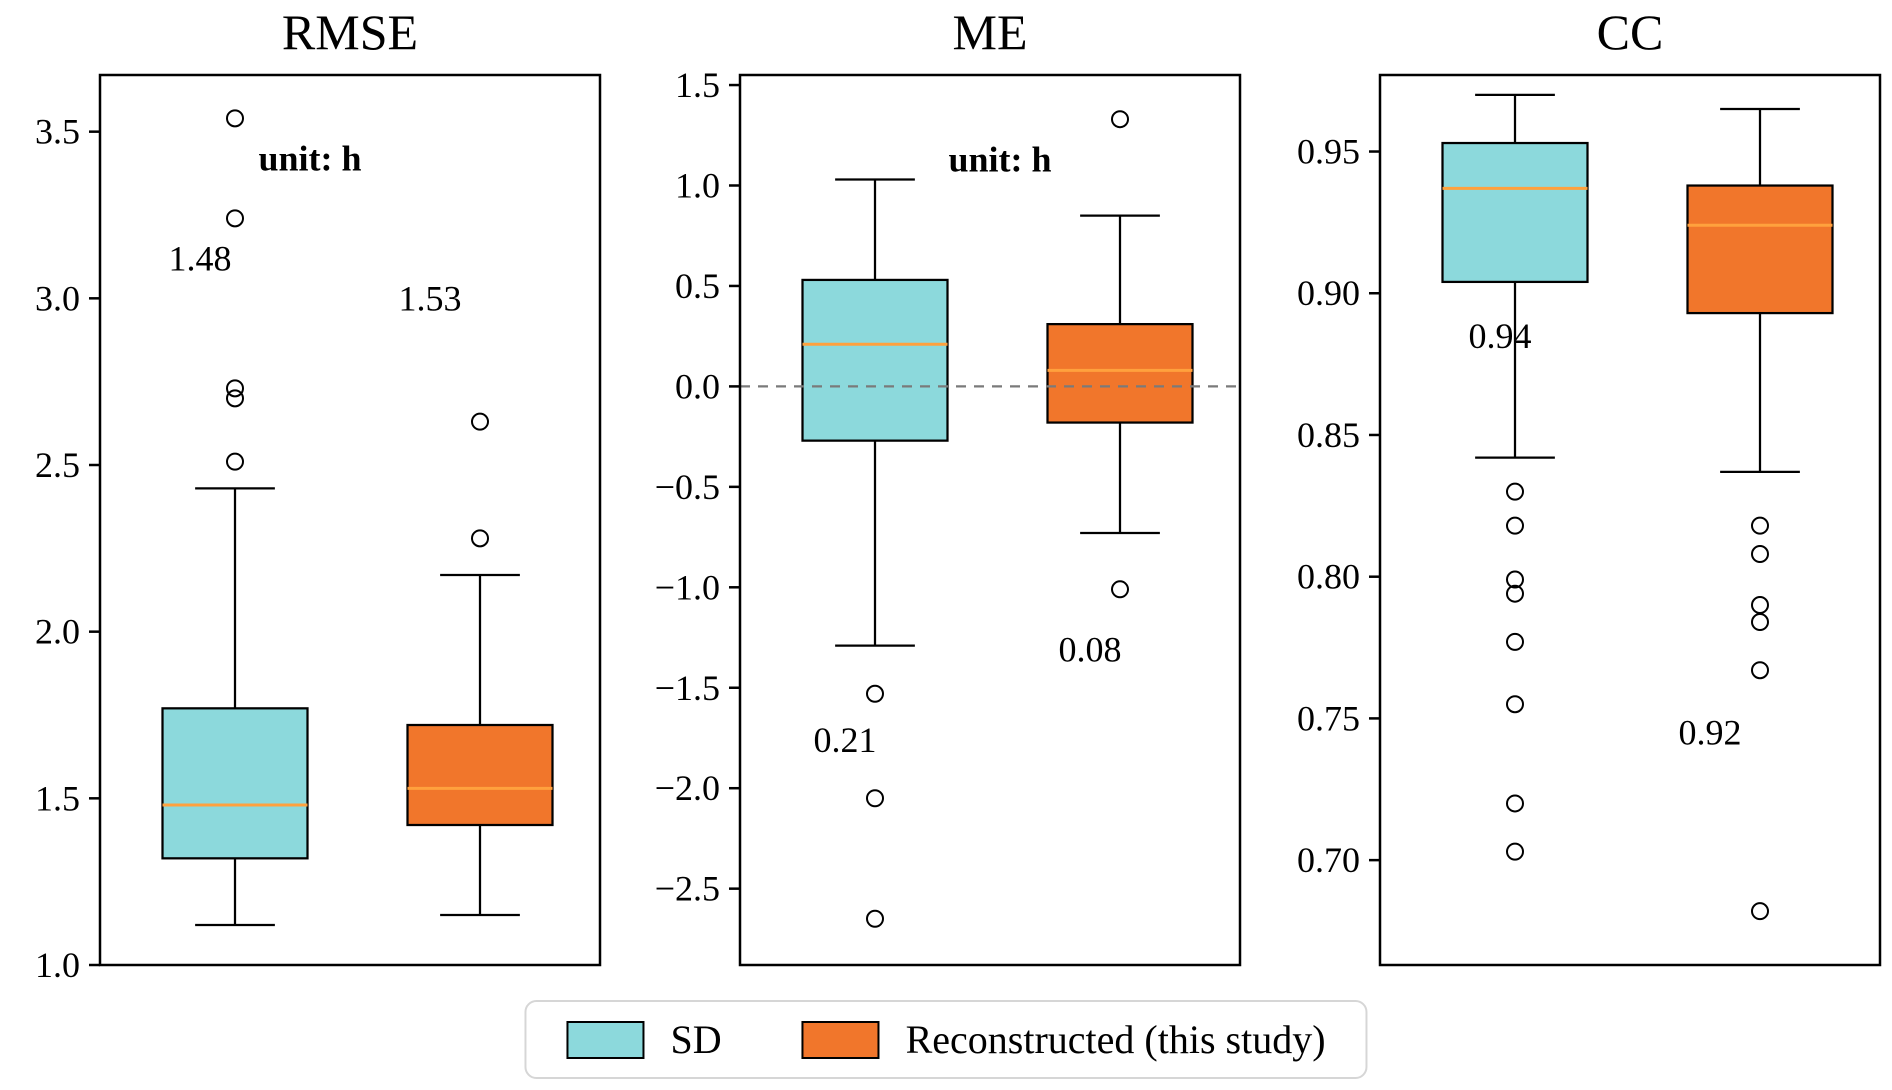 This screenshot has height=1090, width=1892. Describe the element at coordinates (687, 587) in the screenshot. I see `y-tick-label: −1.0` at that location.